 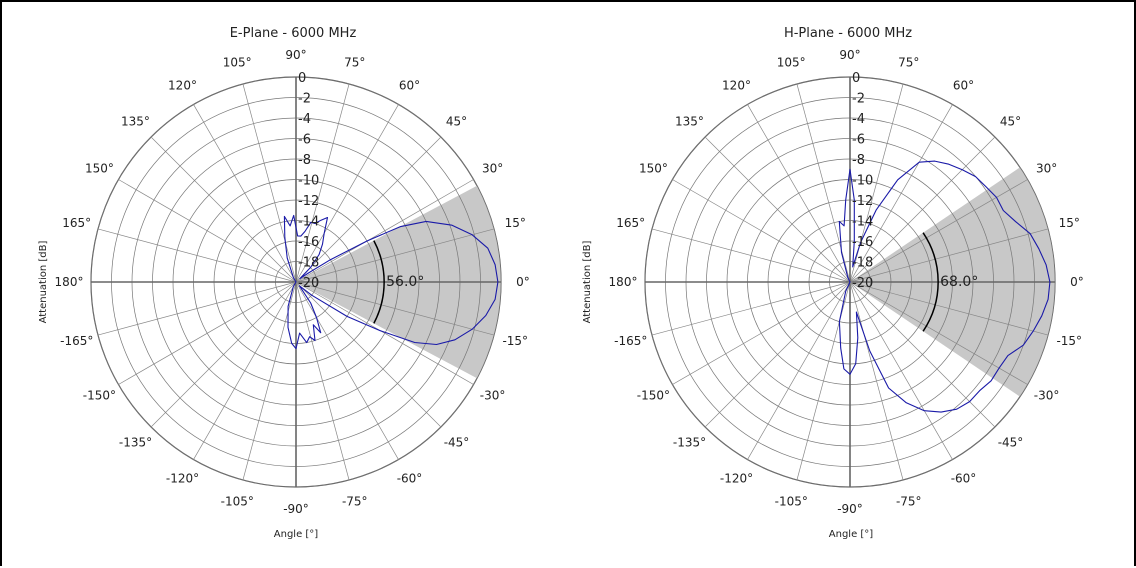 What do you see at coordinates (355, 501) in the screenshot?
I see `angle-tick-label-e-plane: -75°` at bounding box center [355, 501].